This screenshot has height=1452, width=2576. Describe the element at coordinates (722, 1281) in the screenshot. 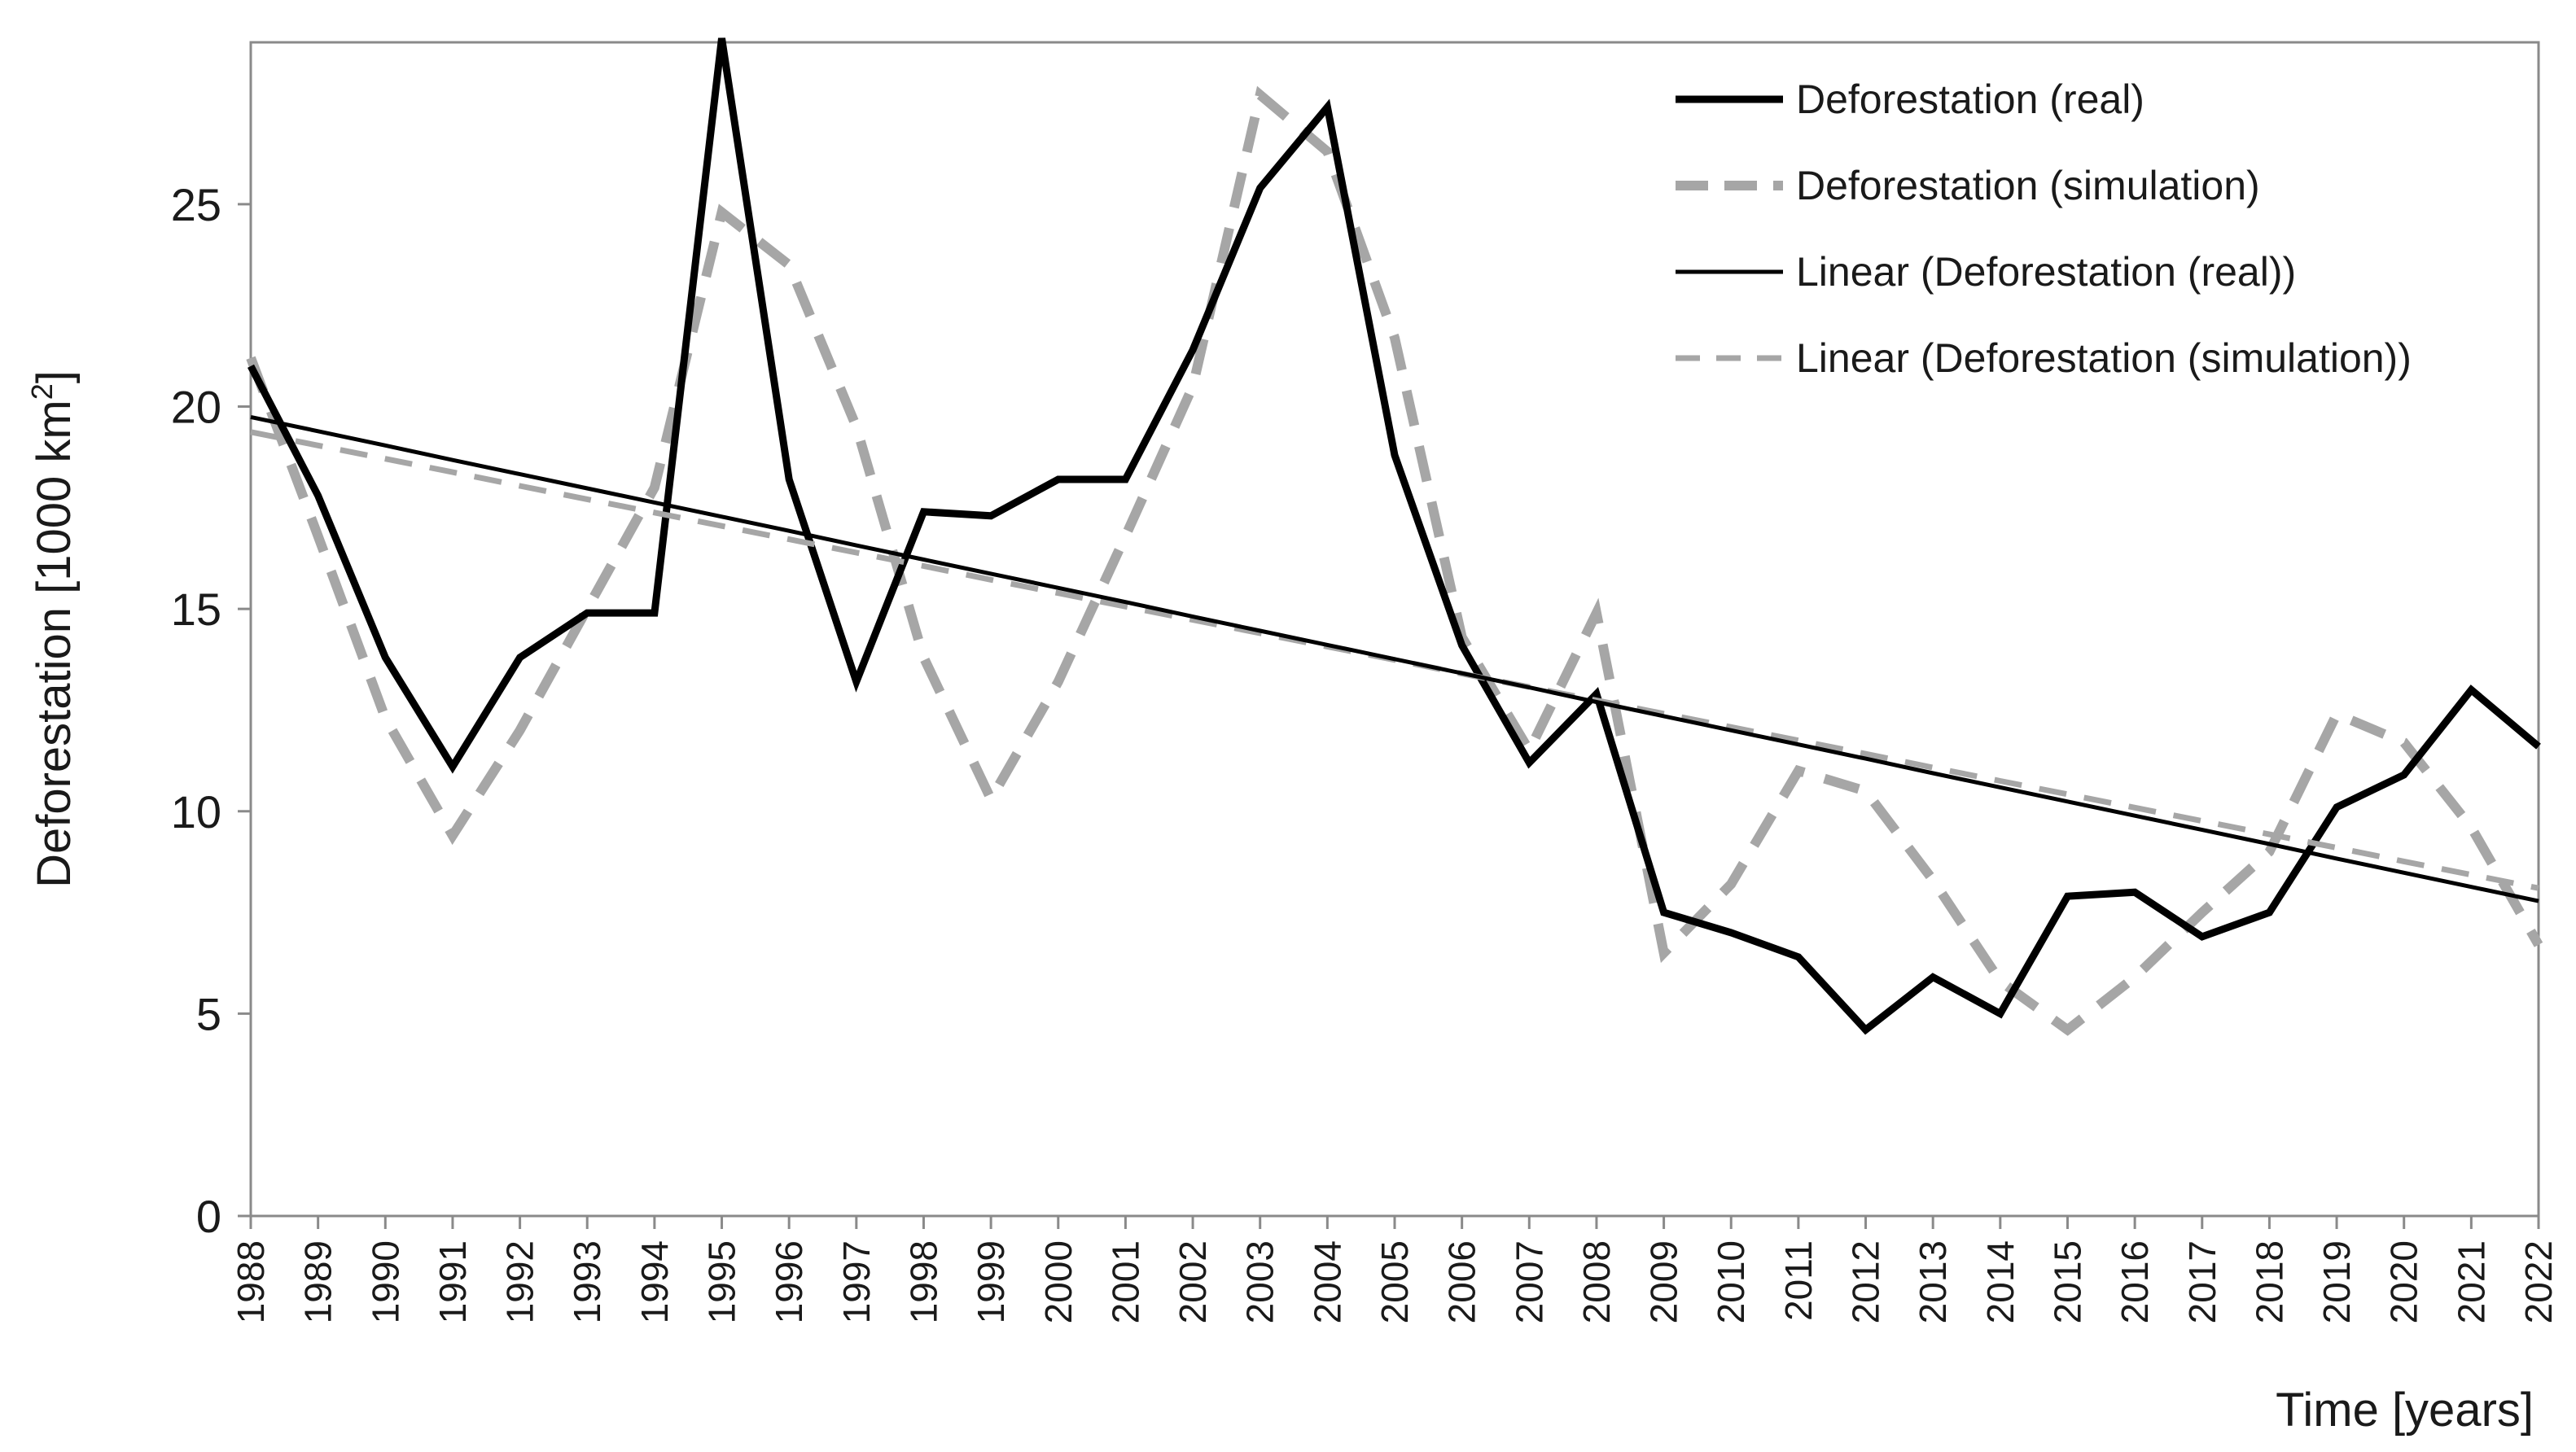

I see `x-tick-label: 1995` at that location.